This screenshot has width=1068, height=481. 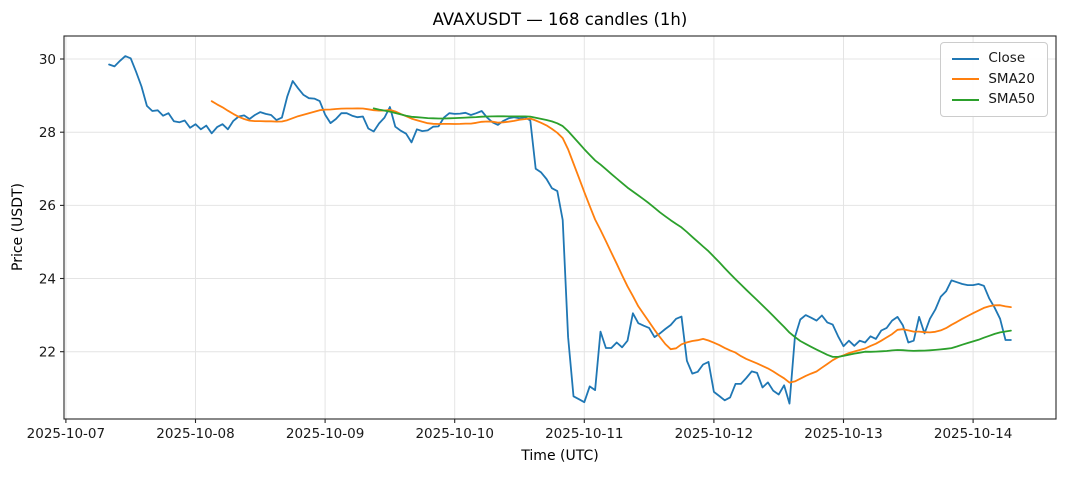 I want to click on legend-label: SMA50, so click(x=1011, y=99).